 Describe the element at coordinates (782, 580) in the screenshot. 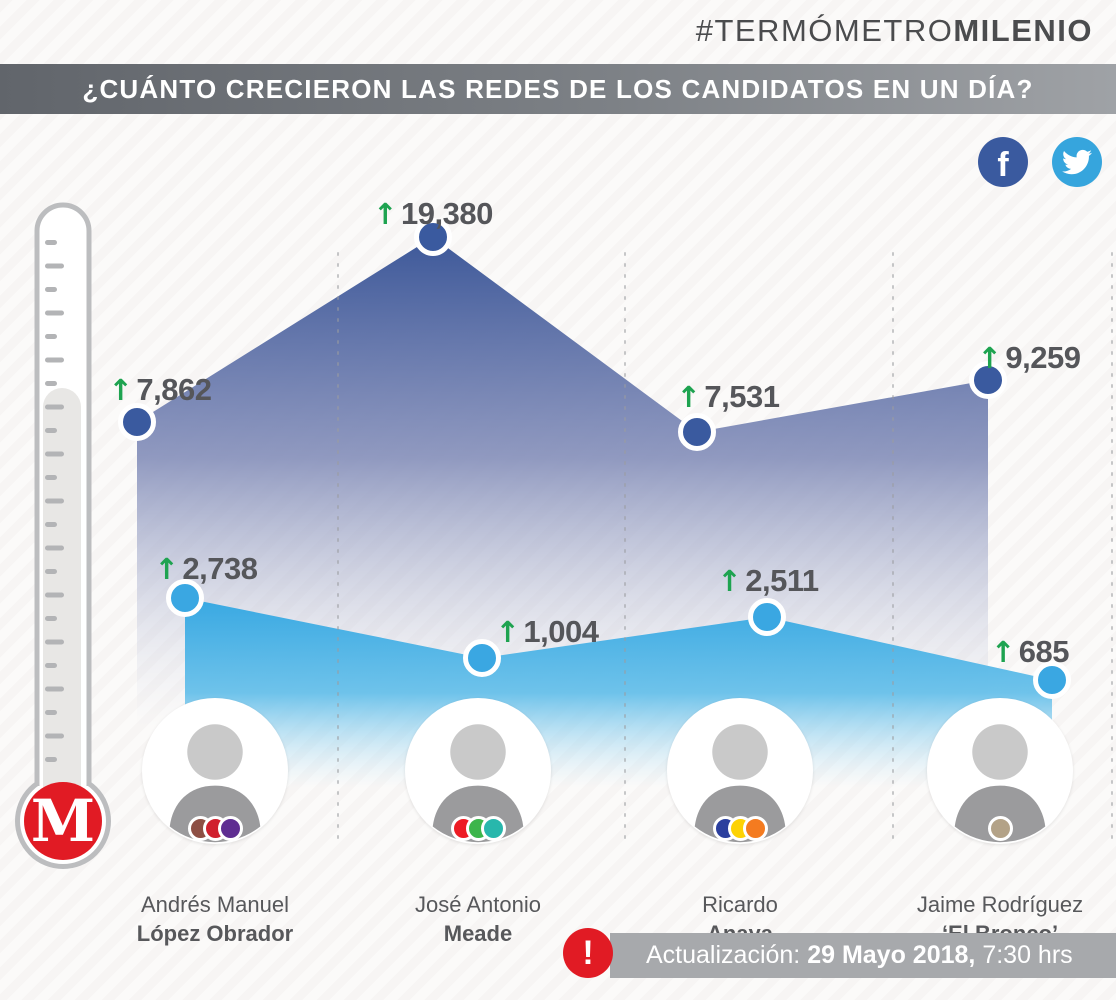

I see `twitter-value-anaya: 2,511` at that location.